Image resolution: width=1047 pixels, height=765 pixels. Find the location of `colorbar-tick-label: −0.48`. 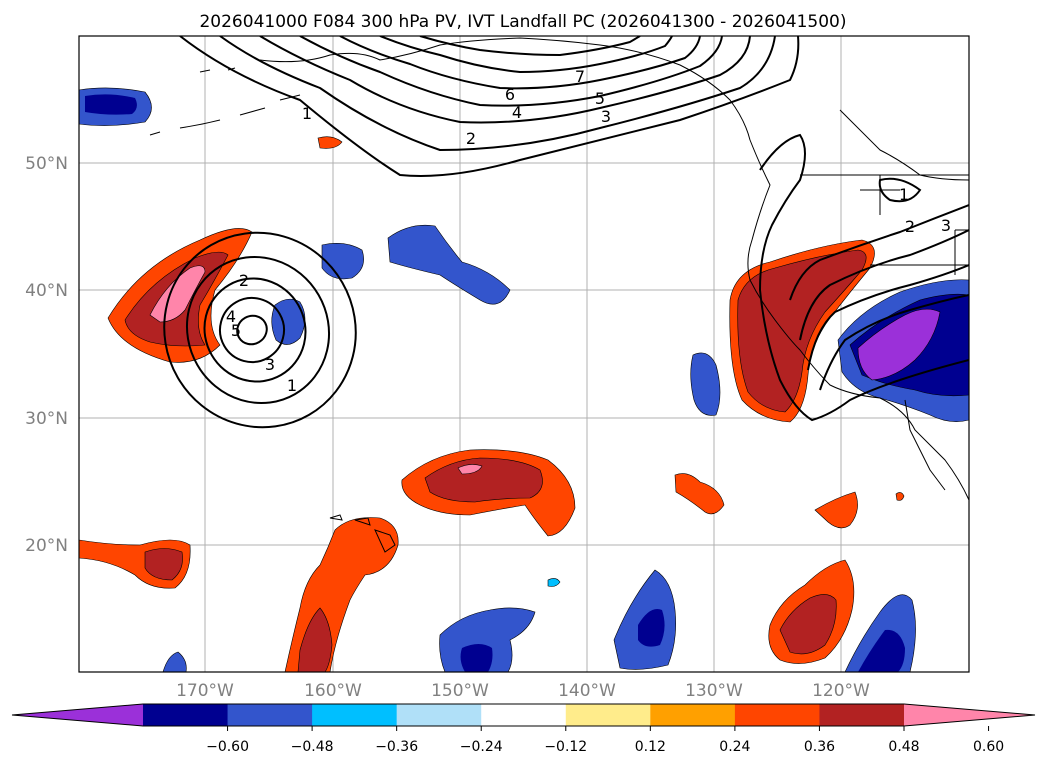

colorbar-tick-label: −0.48 is located at coordinates (312, 747).